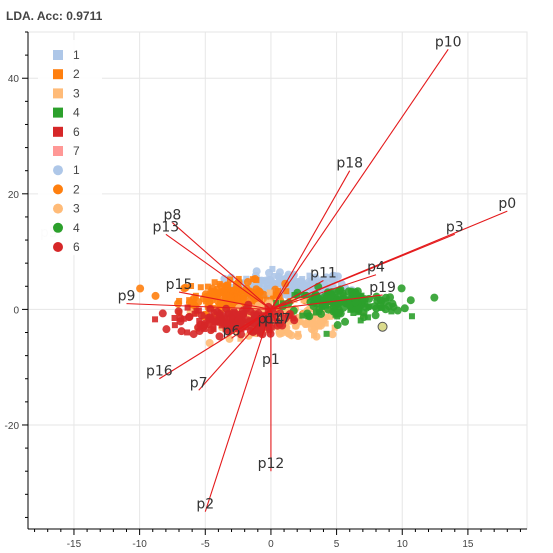  I want to click on loading-label-p17: p17, so click(277, 320).